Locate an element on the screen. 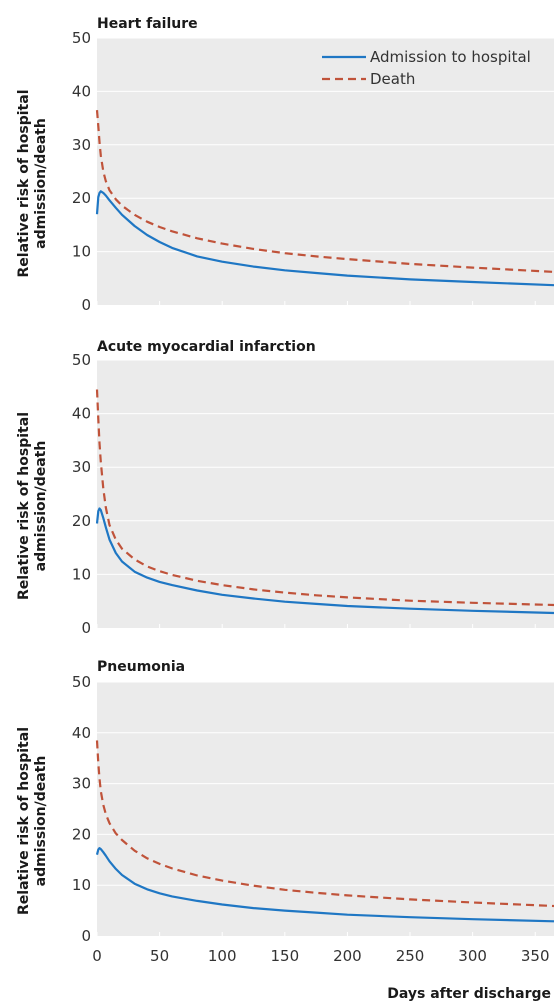  panel-title: Heart failure is located at coordinates (147, 24).